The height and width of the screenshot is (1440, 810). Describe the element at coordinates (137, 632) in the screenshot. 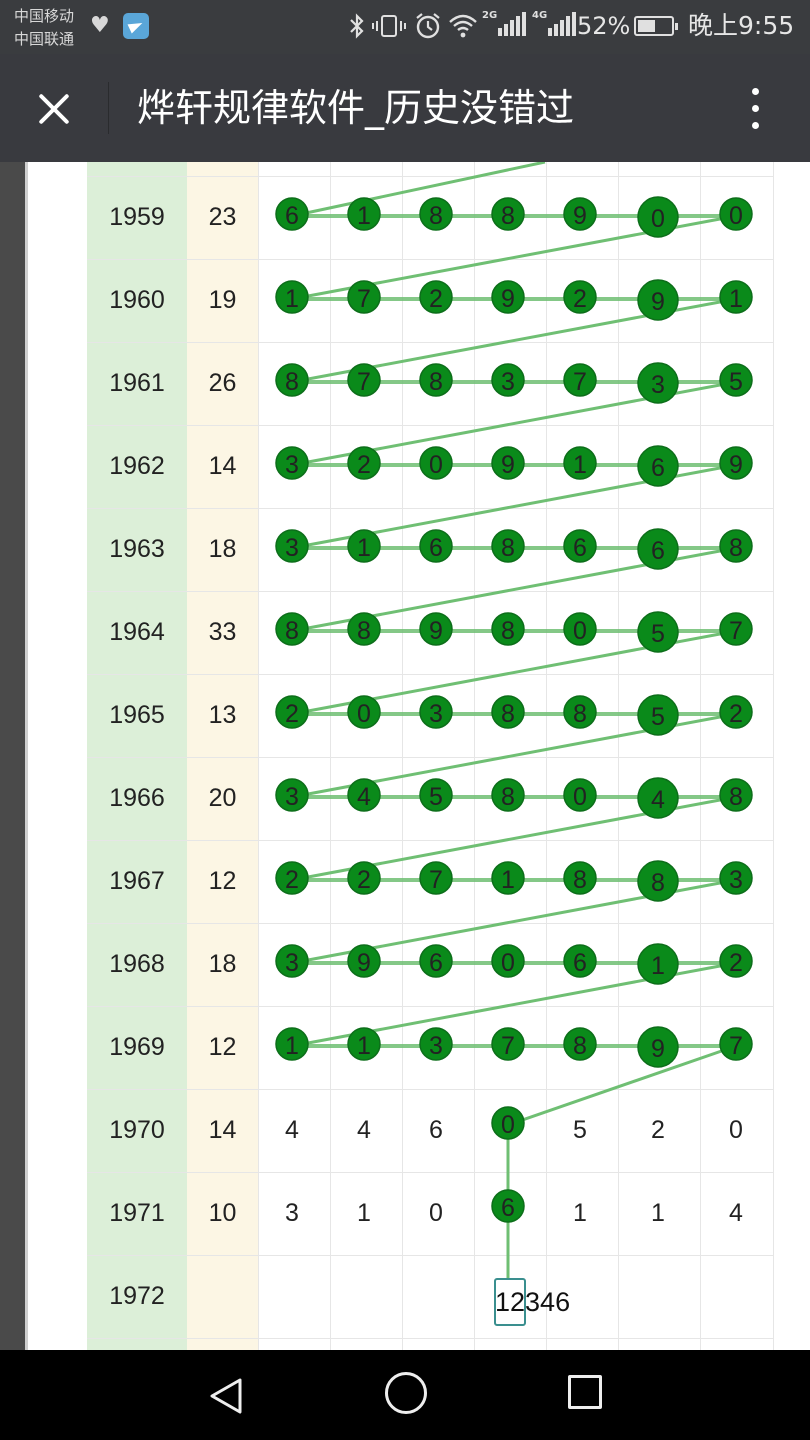

I see `year-cell: 1964` at that location.